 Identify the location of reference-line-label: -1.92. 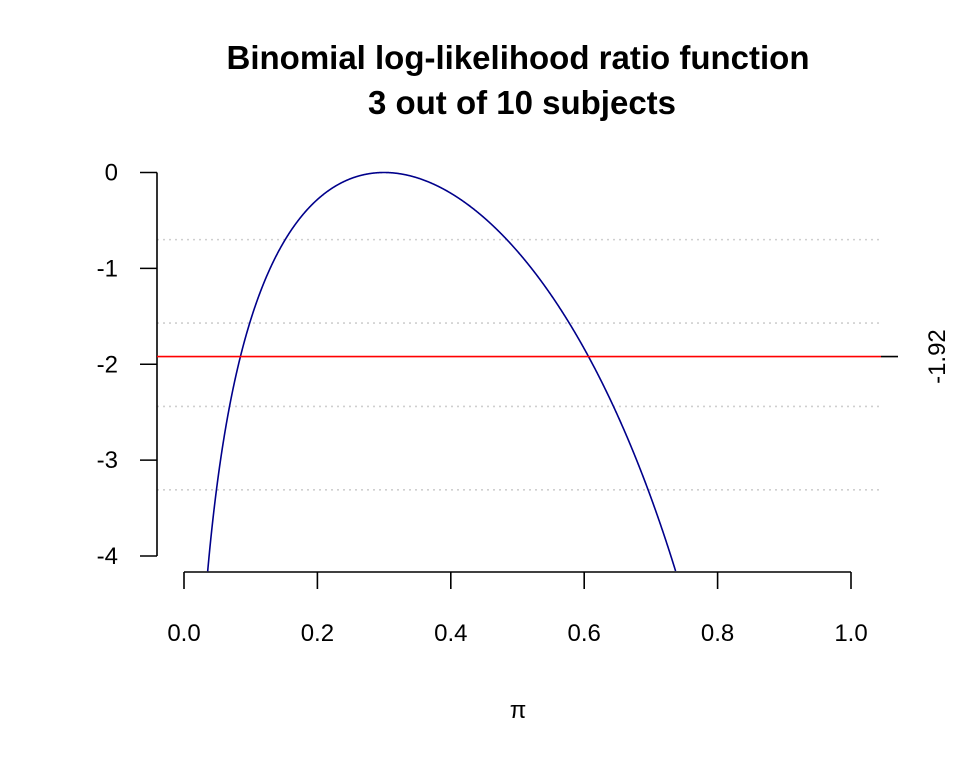
(937, 356).